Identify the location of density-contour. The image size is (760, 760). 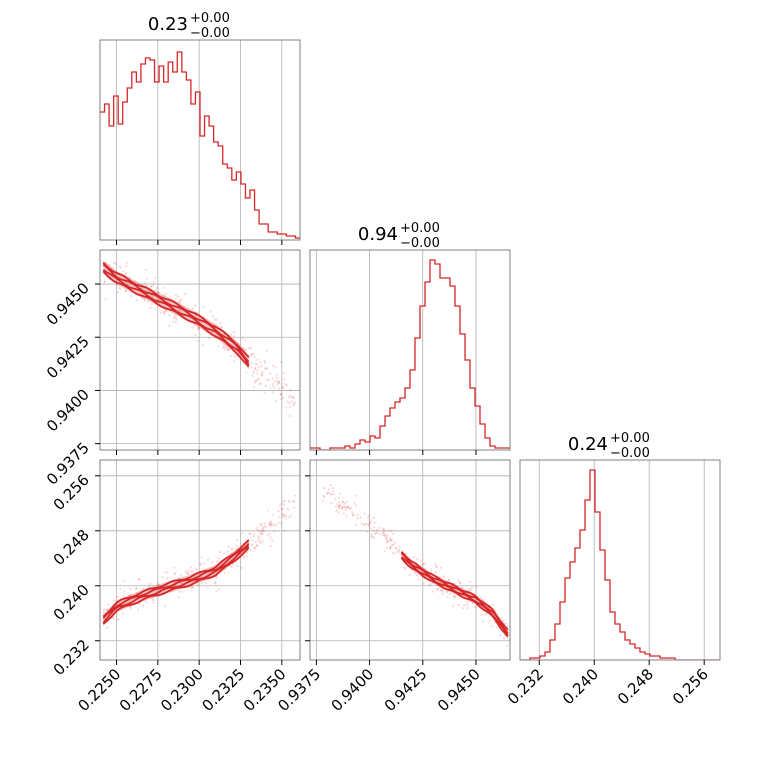
(454, 593).